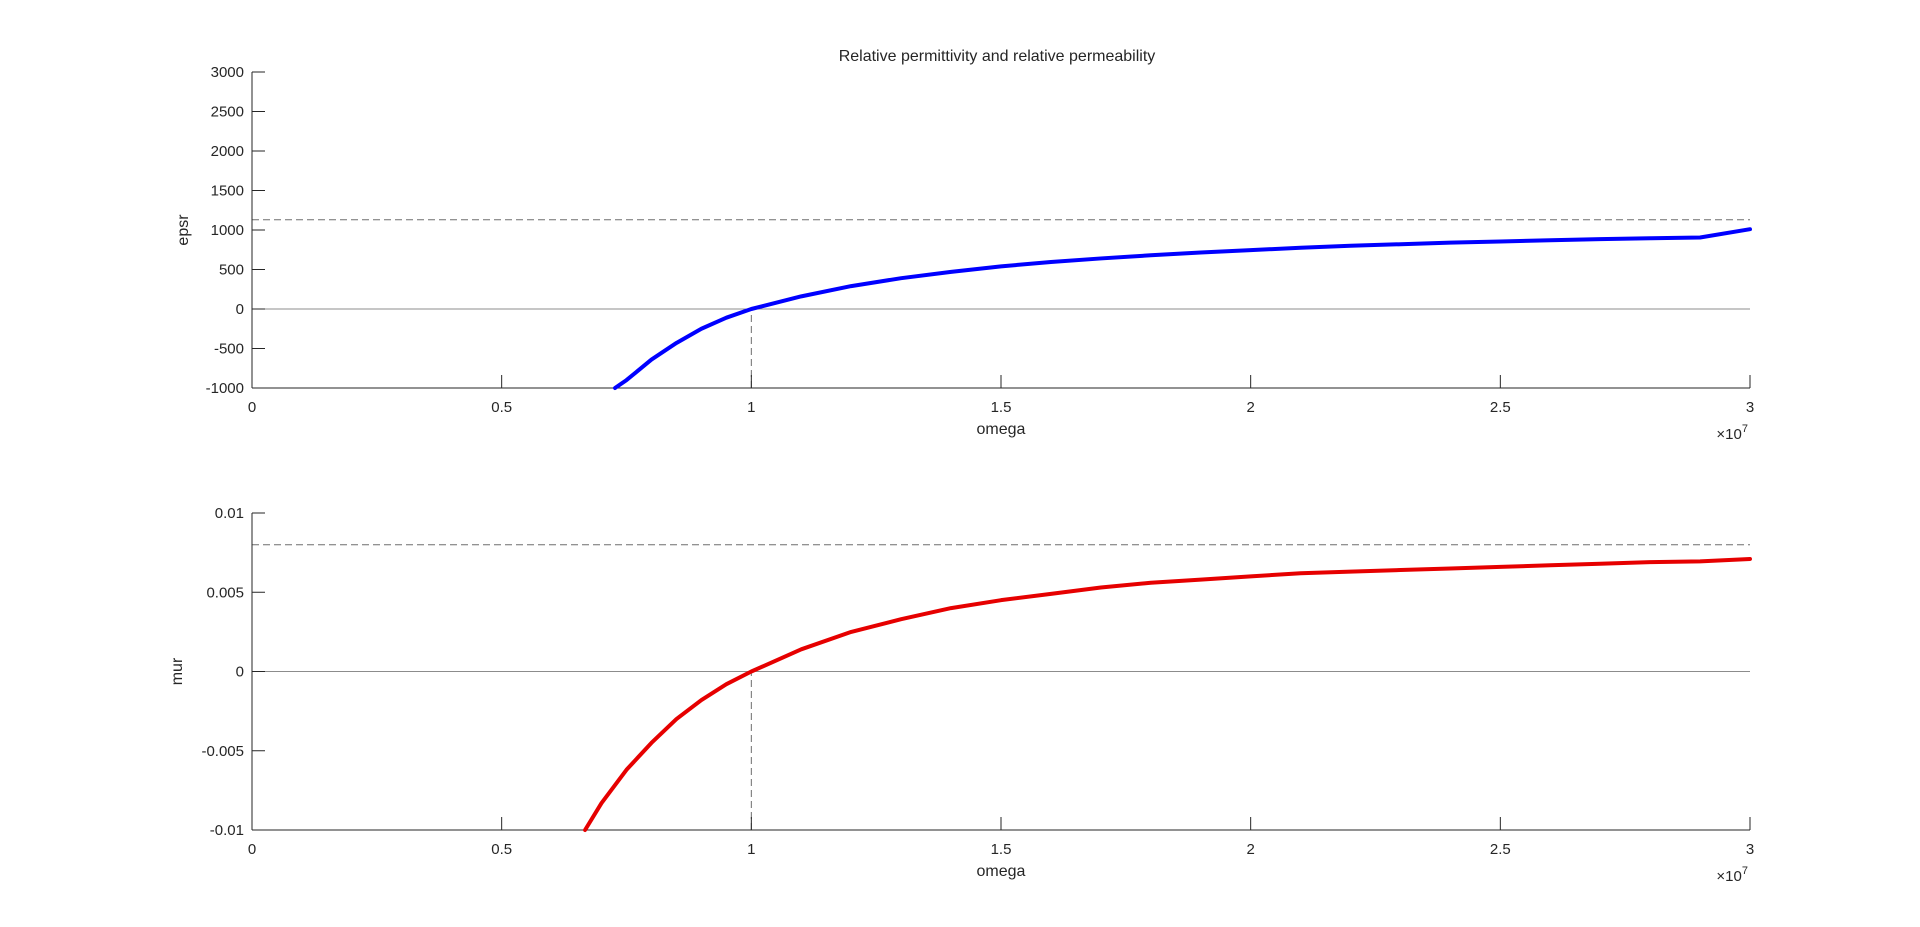  Describe the element at coordinates (229, 513) in the screenshot. I see `y-tick-label: 0.01` at that location.